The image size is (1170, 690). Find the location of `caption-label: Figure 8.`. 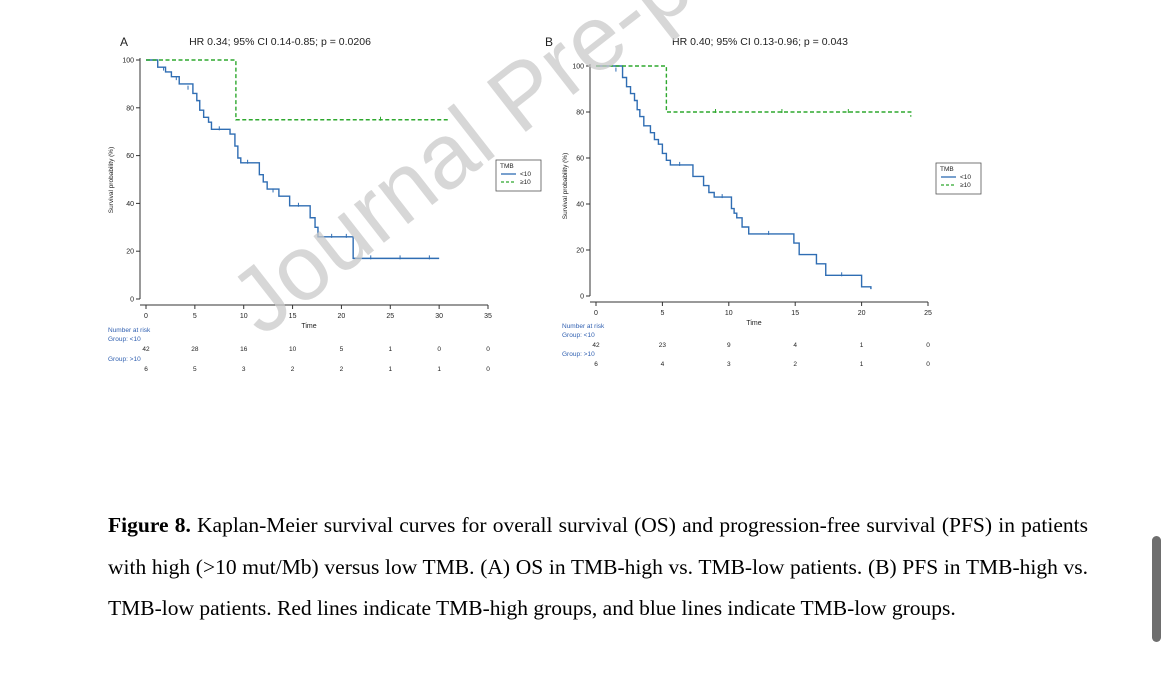

caption-label: Figure 8. is located at coordinates (149, 525).